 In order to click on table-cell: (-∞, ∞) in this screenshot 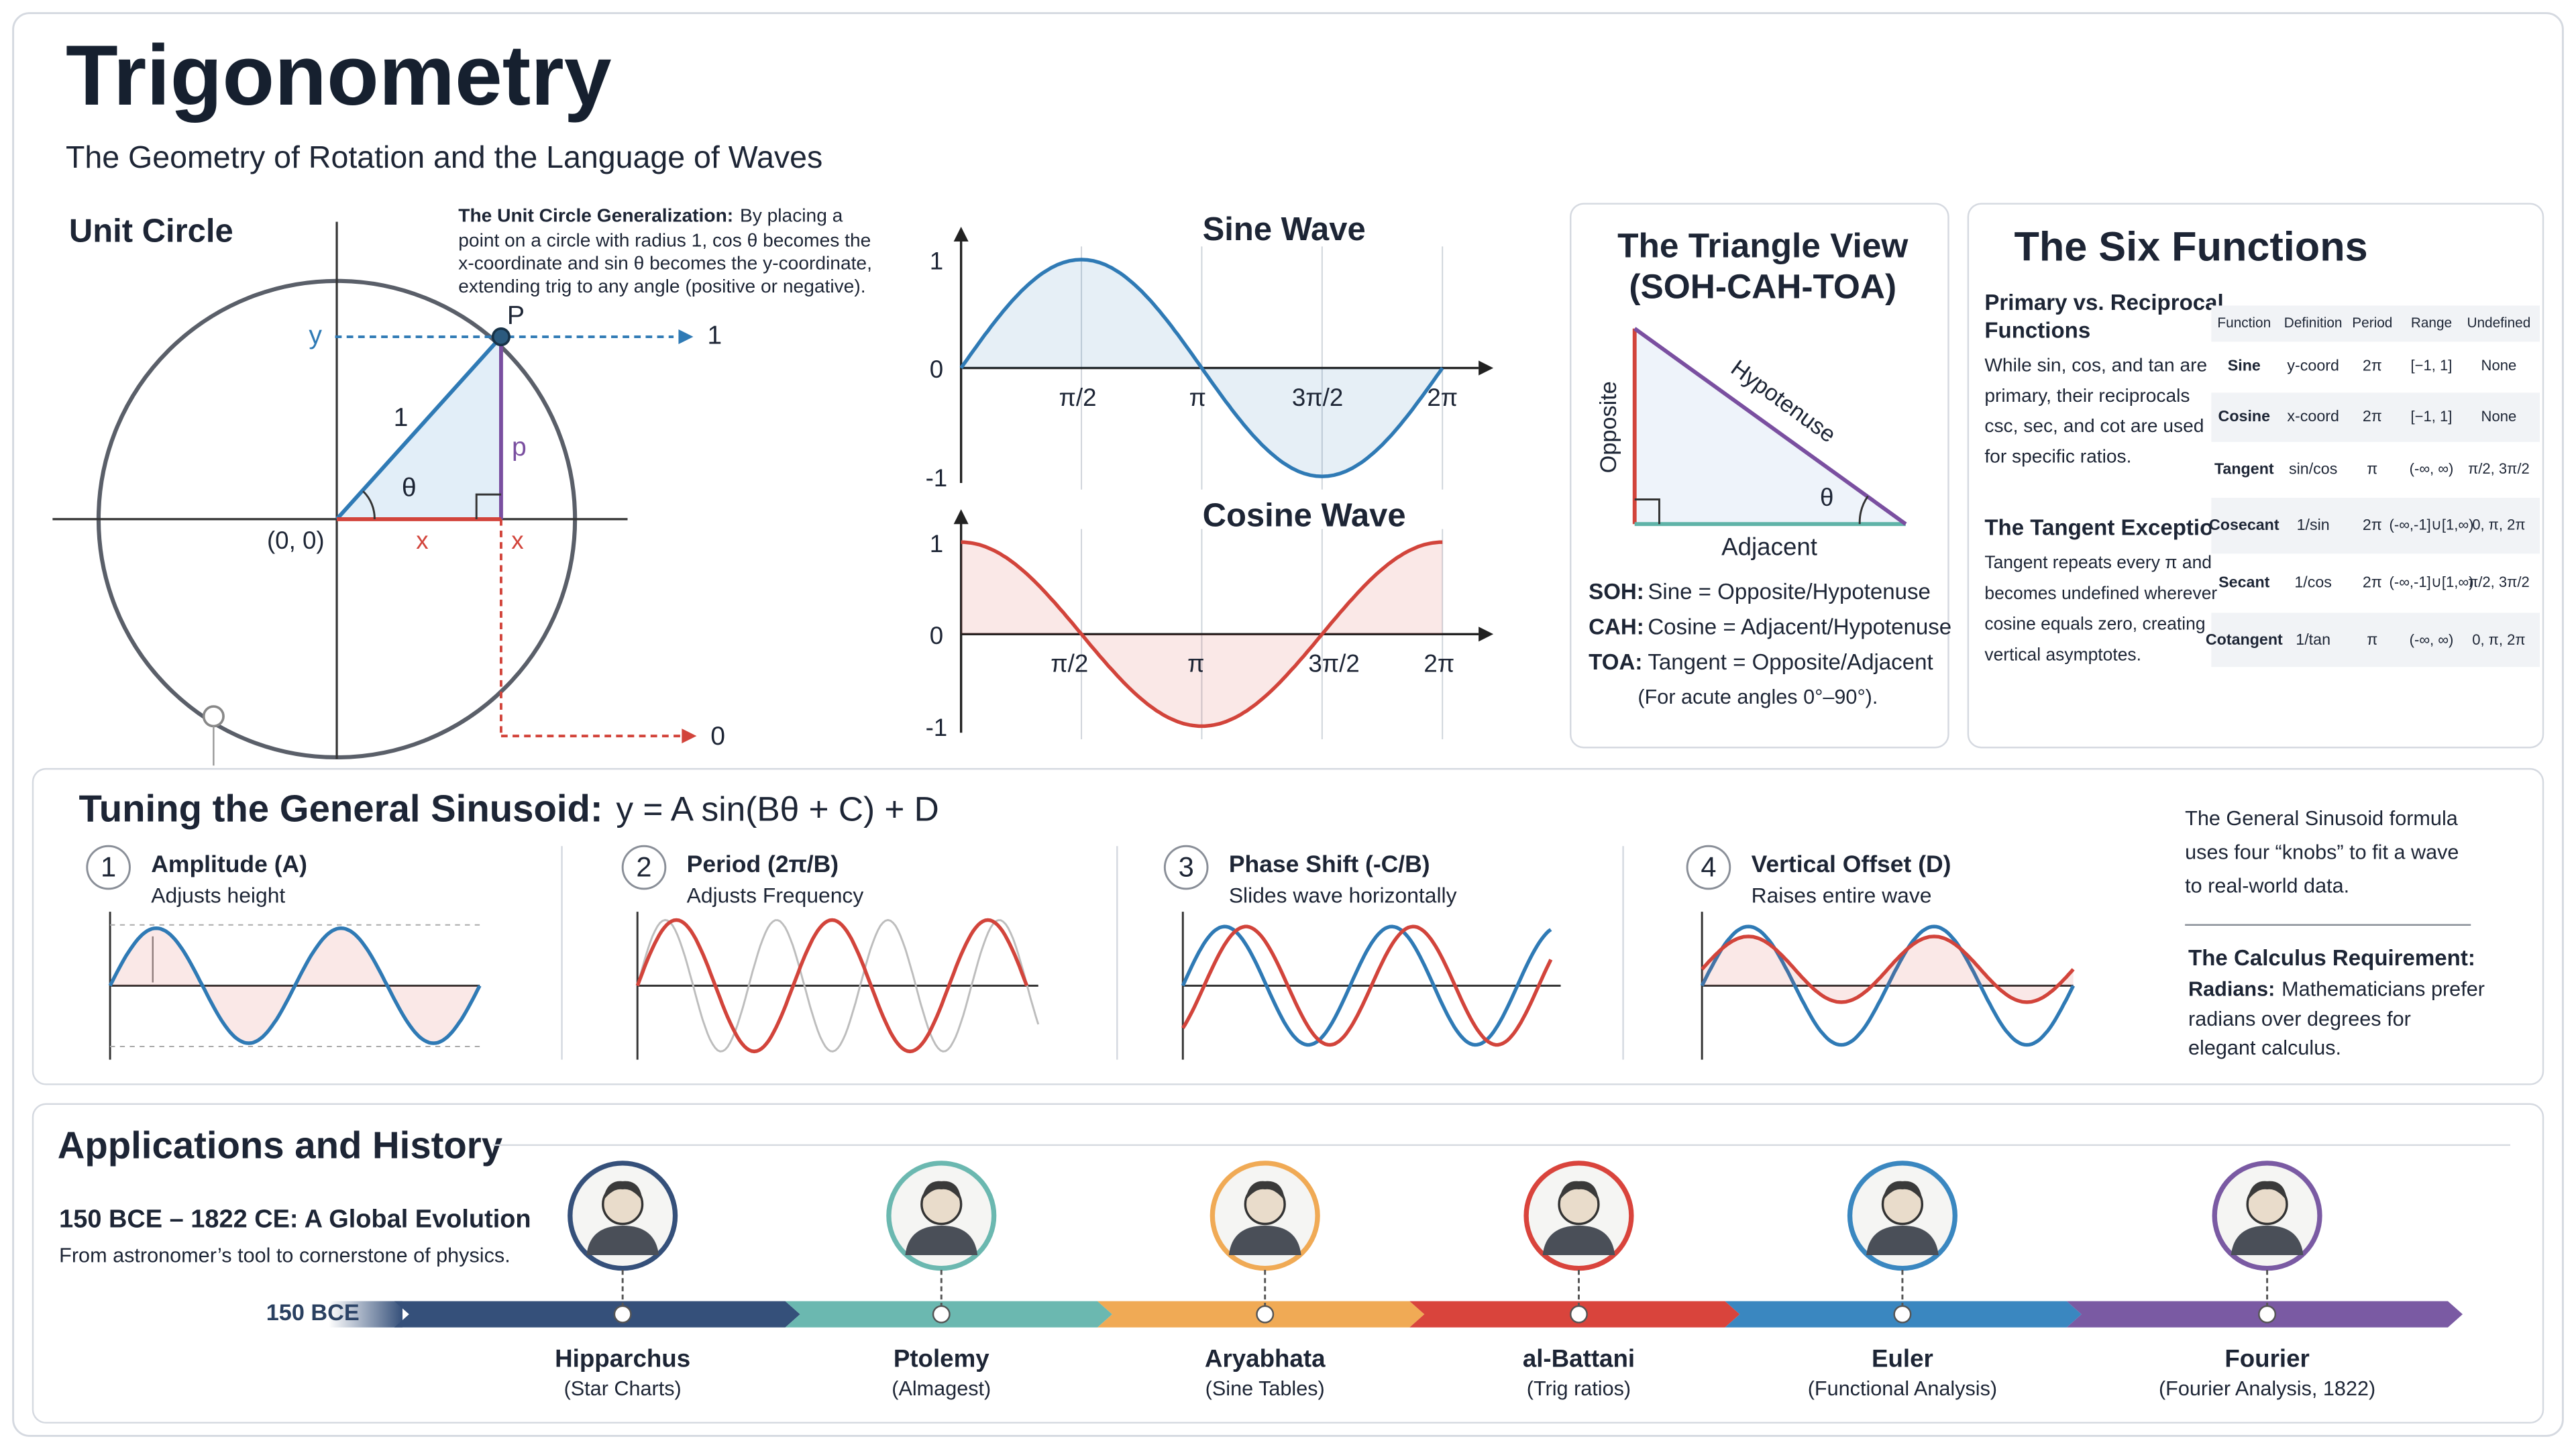, I will do `click(2432, 639)`.